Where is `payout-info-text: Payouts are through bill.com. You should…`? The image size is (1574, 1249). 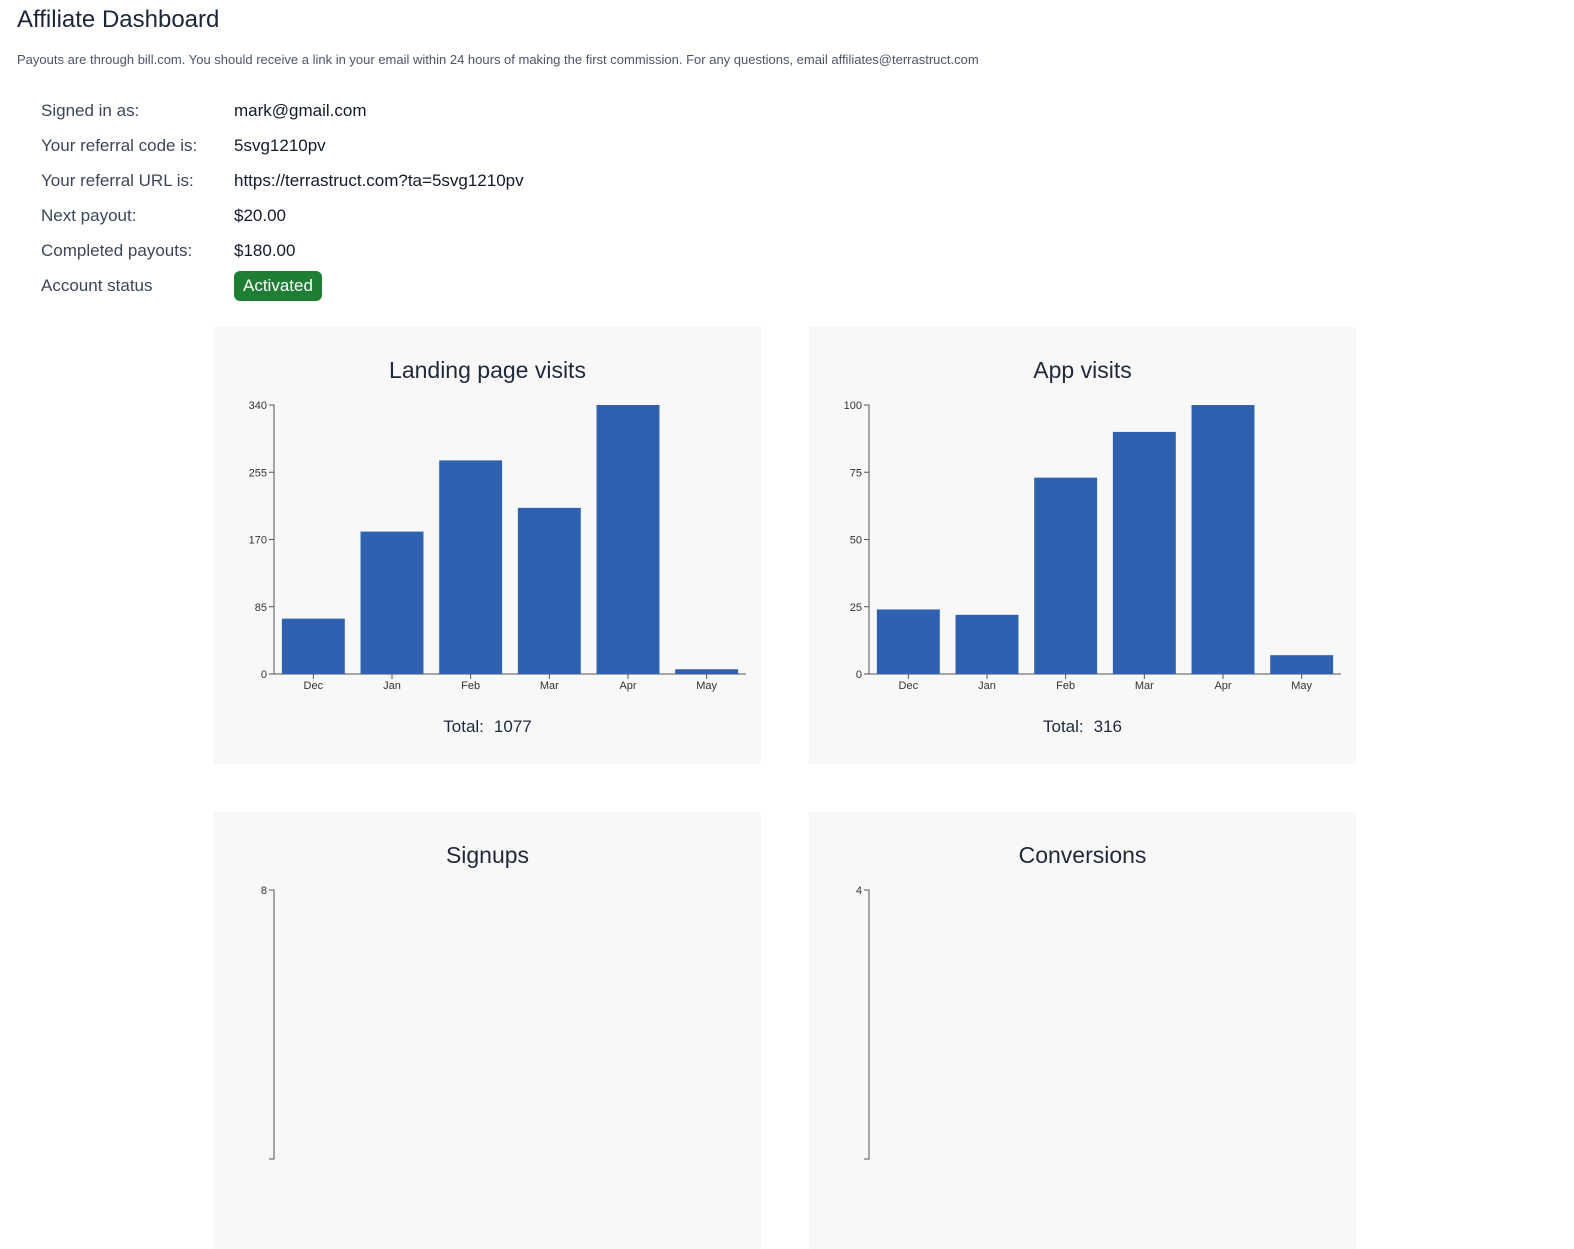 payout-info-text: Payouts are through bill.com. You should… is located at coordinates (498, 59).